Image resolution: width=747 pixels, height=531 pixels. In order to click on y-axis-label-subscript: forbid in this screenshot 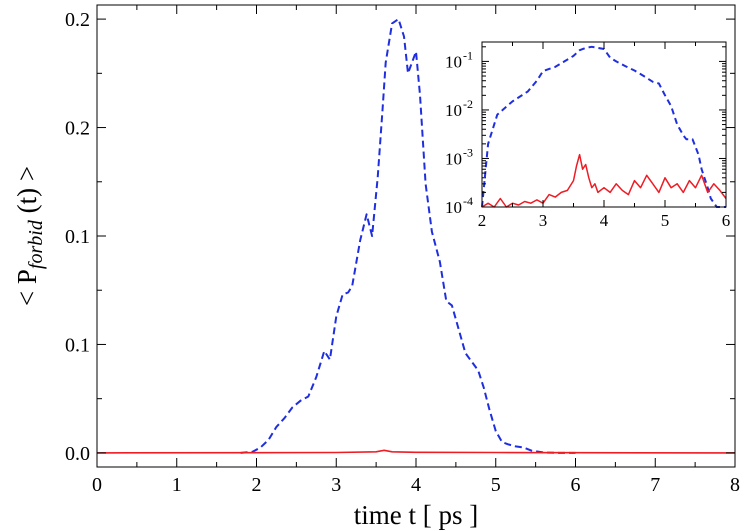, I will do `click(36, 244)`.